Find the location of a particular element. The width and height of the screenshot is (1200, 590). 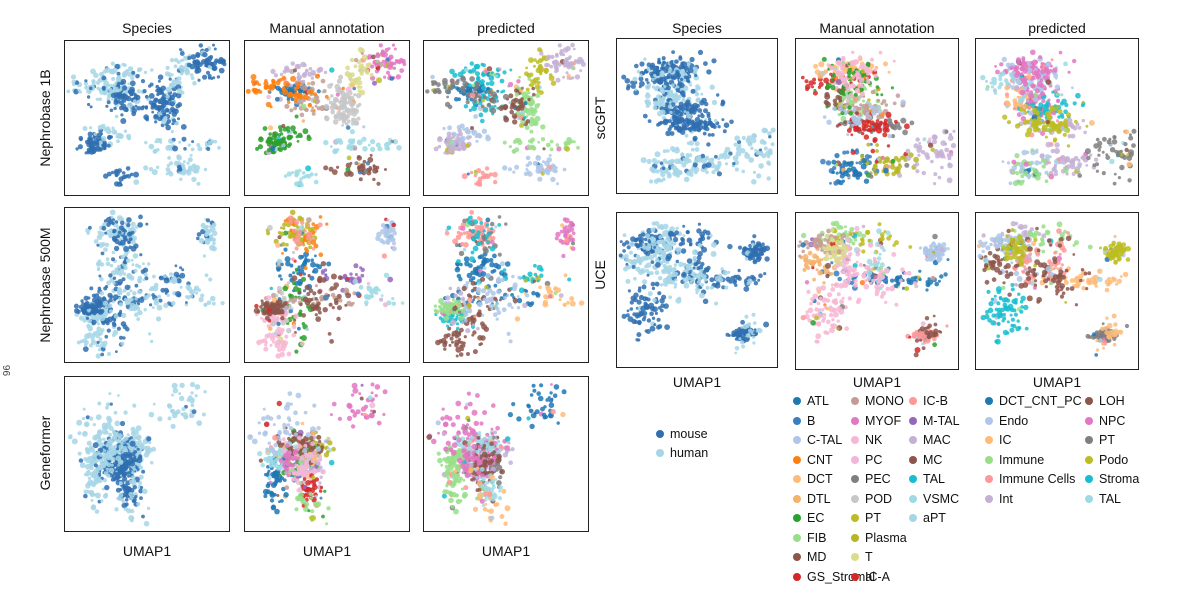

umap-panel-geneformer-predicted is located at coordinates (506, 454).